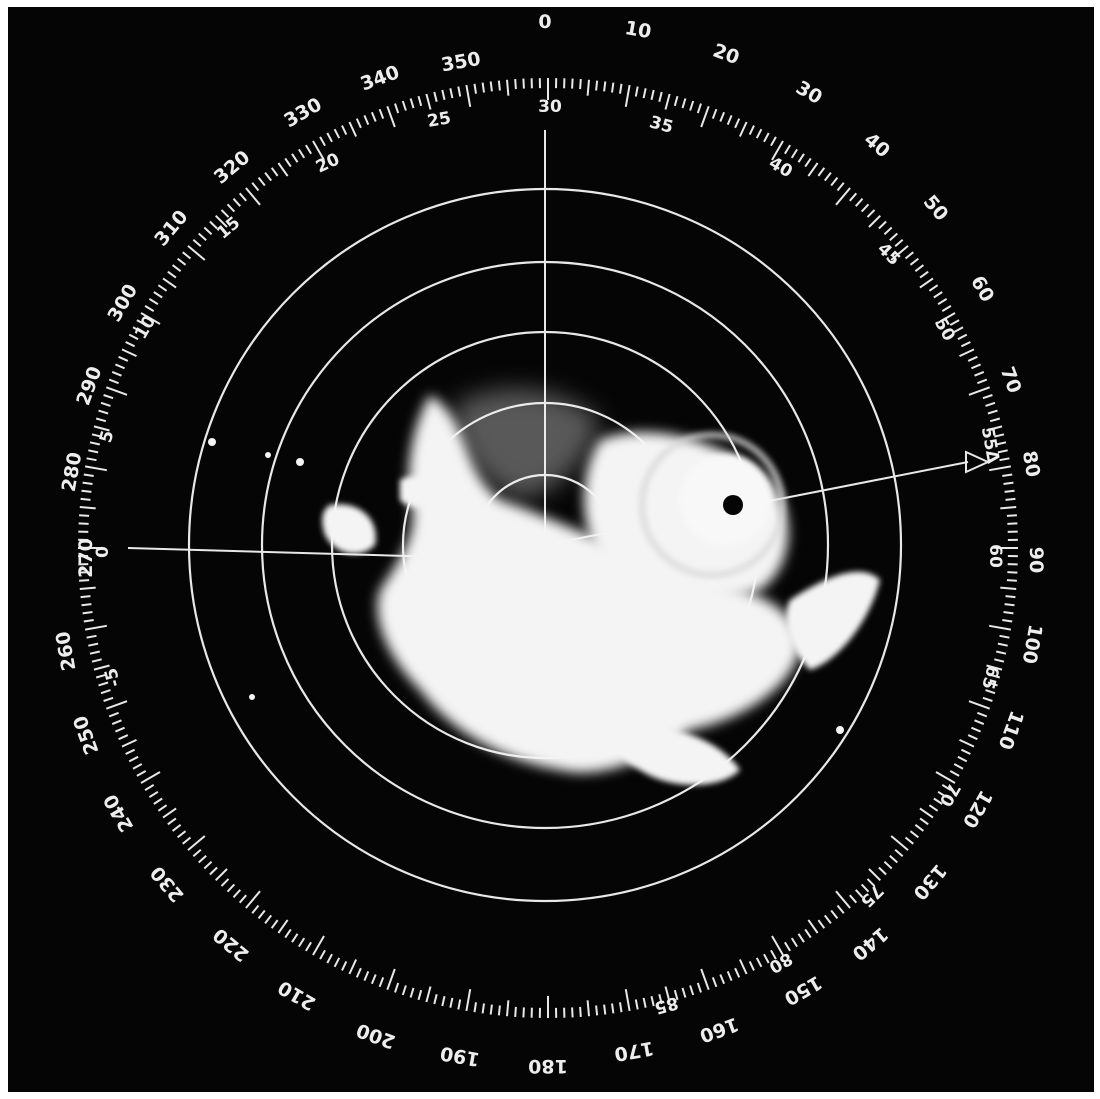 The width and height of the screenshot is (1100, 1099). I want to click on time-label: 85, so click(666, 1004).